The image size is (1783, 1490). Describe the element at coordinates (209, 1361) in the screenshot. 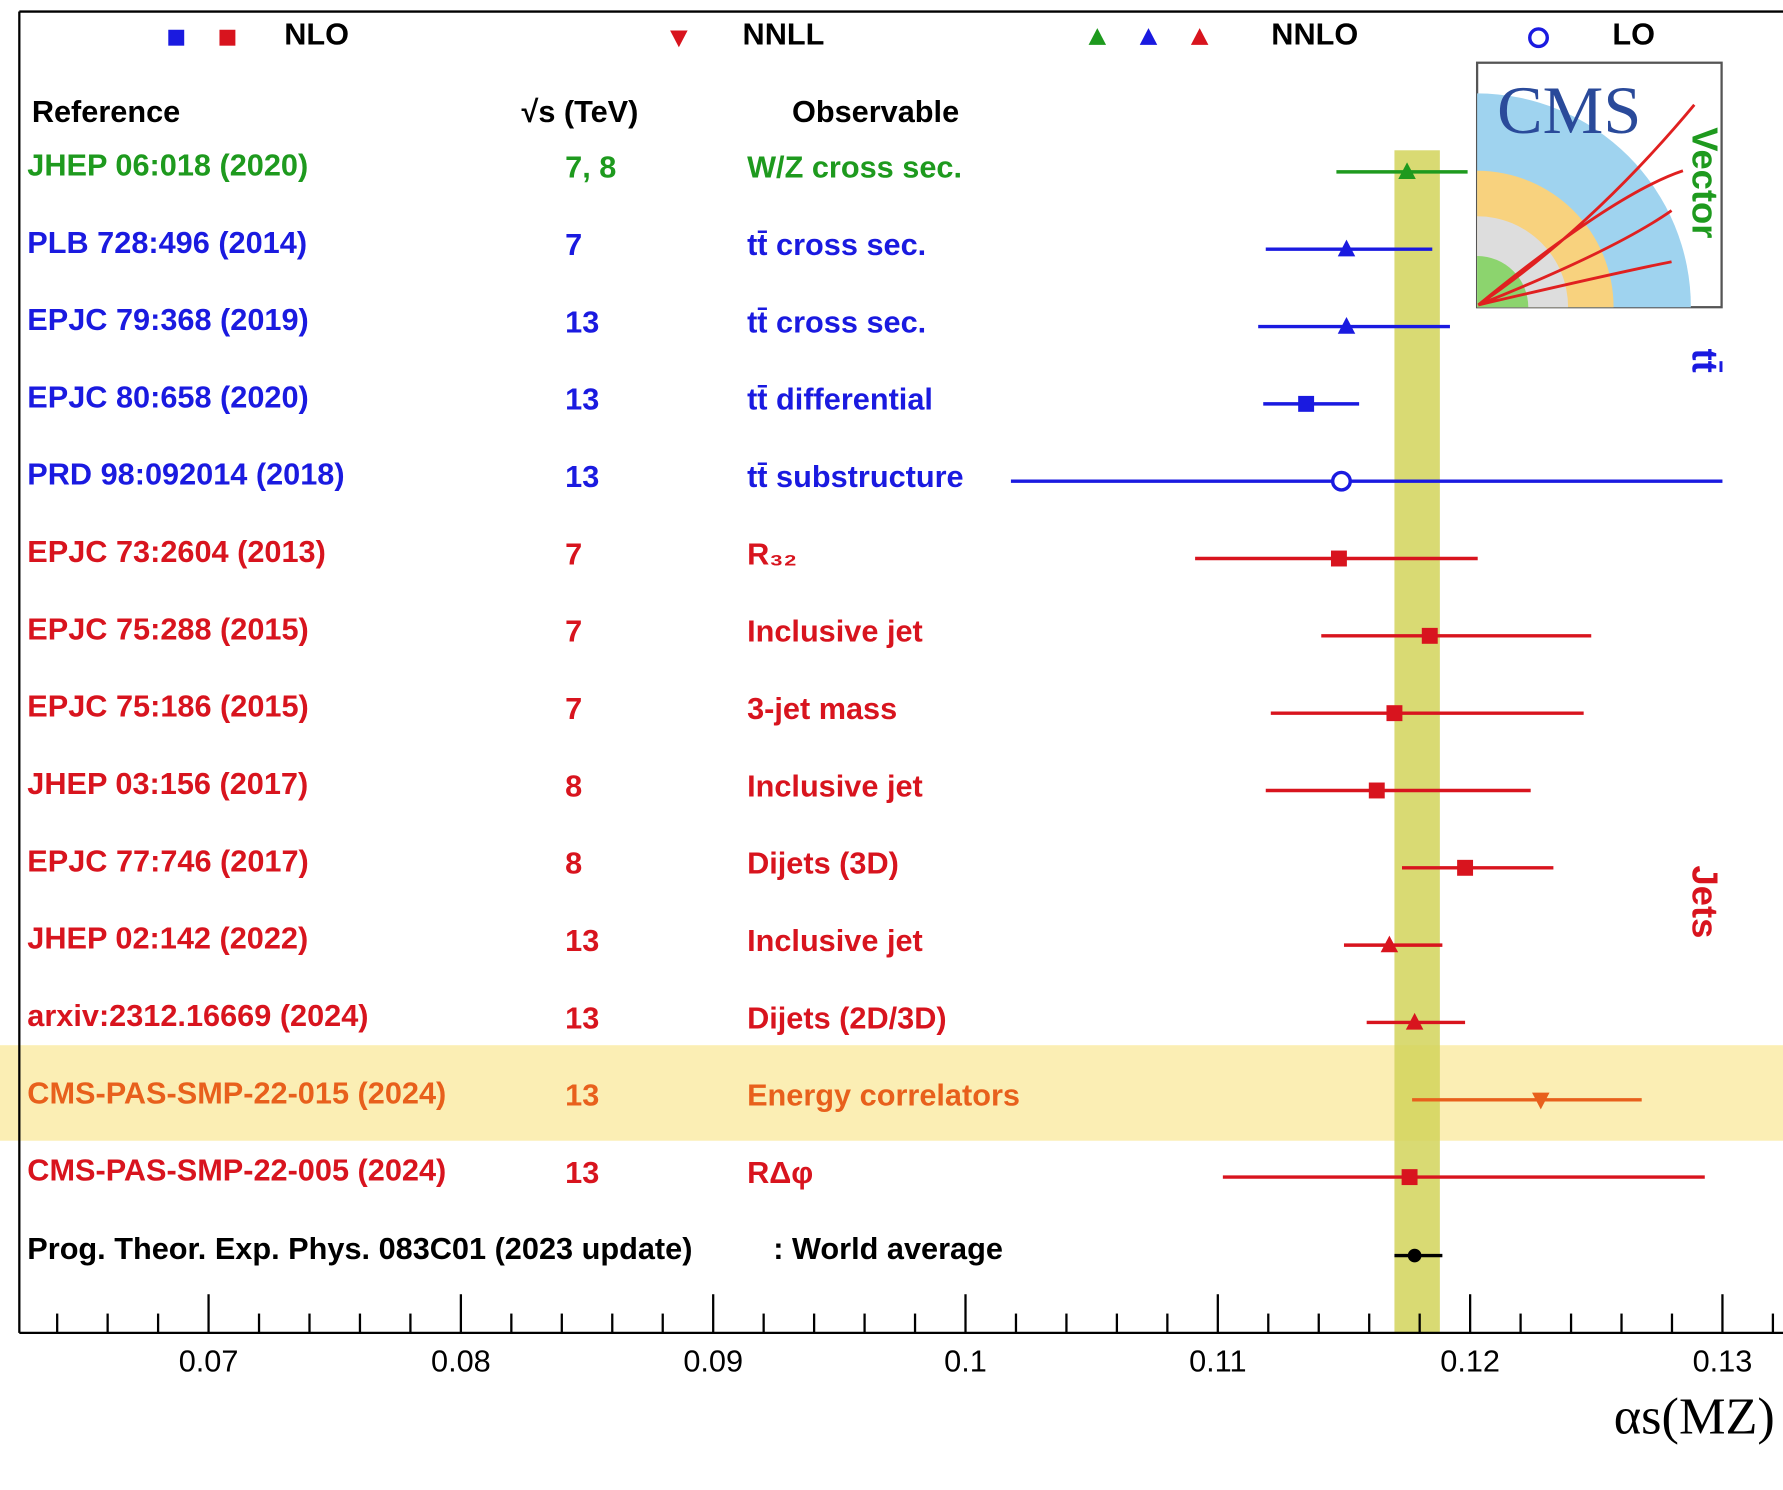

I see `x-tick-label: 0.07` at that location.